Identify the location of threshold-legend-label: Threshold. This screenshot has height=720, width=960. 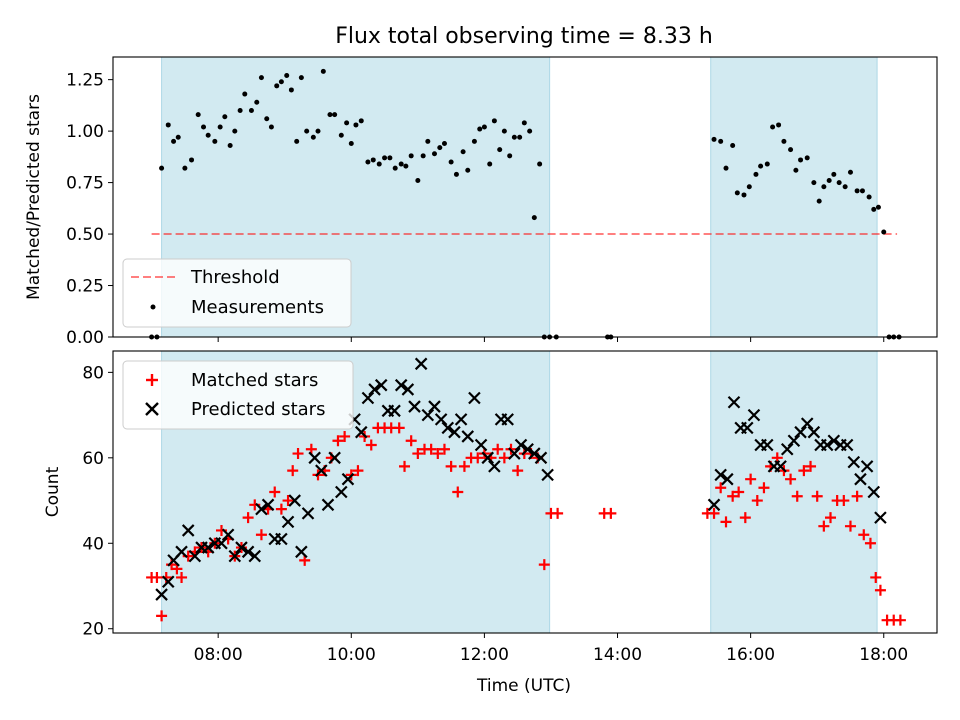
(235, 277).